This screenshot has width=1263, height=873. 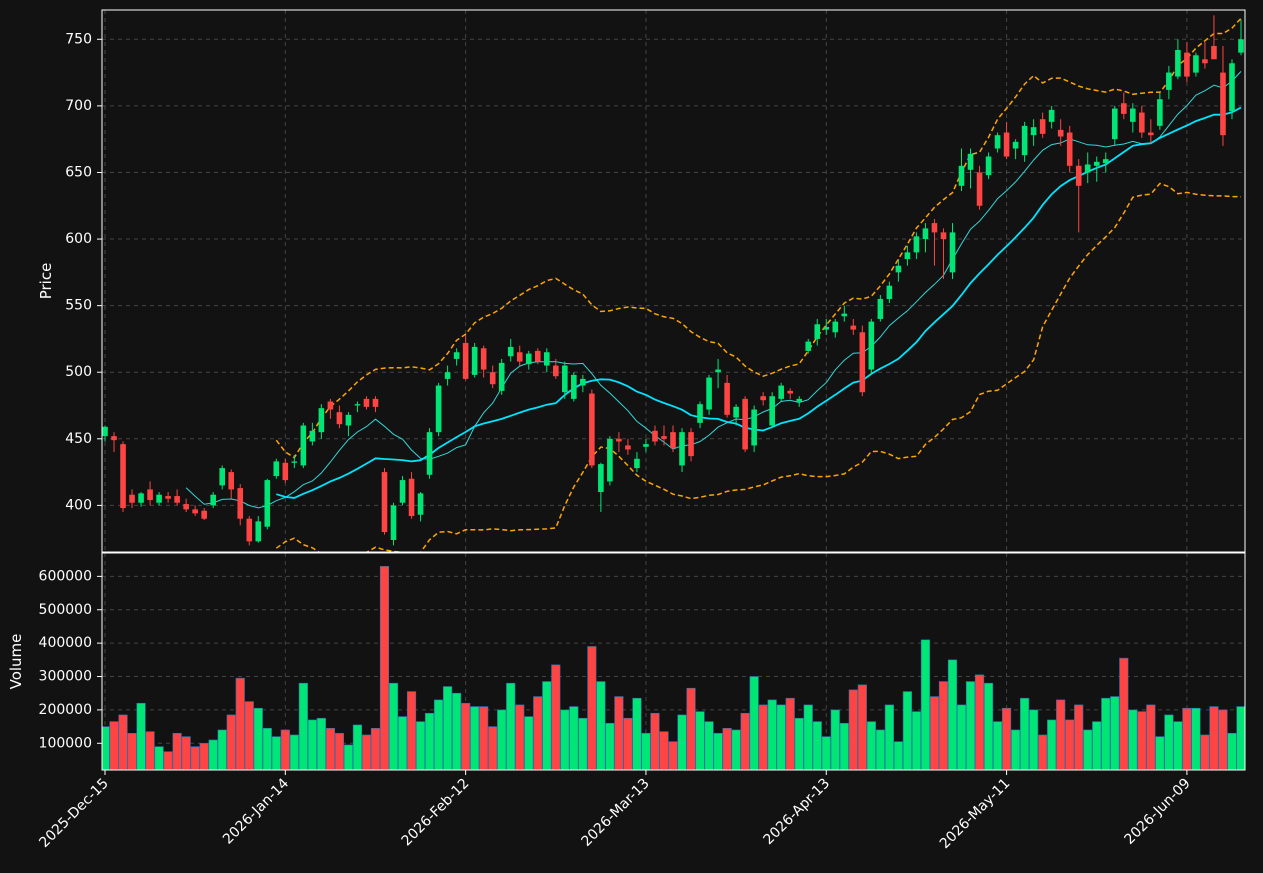 What do you see at coordinates (65, 576) in the screenshot?
I see `volume-tick-label: 600000` at bounding box center [65, 576].